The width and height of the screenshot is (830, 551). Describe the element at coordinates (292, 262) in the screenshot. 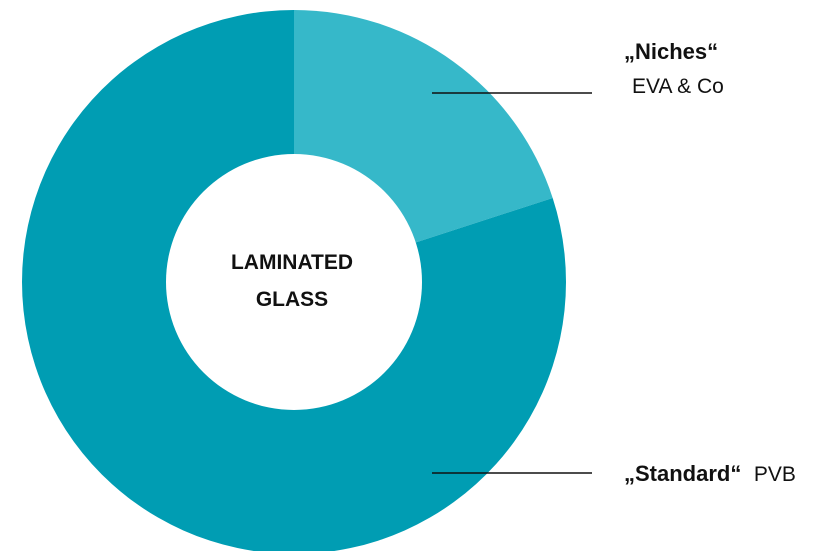

I see `center-label-line-1: LAMINATED` at that location.